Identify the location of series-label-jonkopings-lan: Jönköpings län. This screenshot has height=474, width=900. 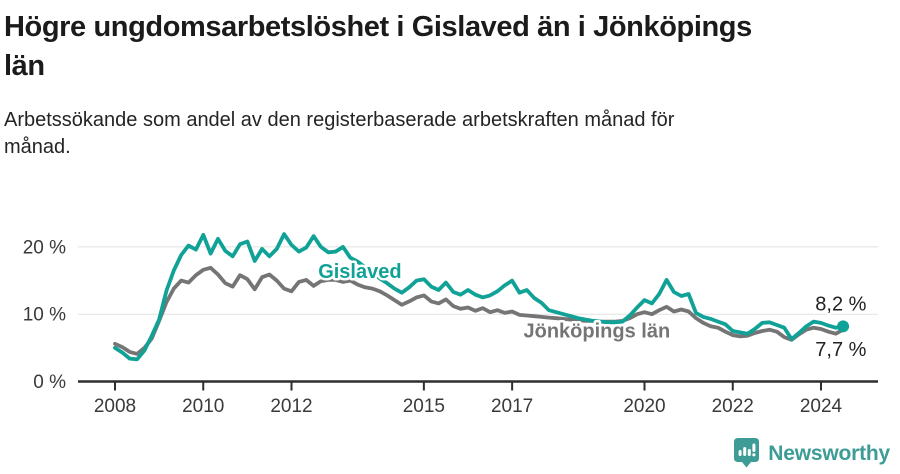
(597, 331).